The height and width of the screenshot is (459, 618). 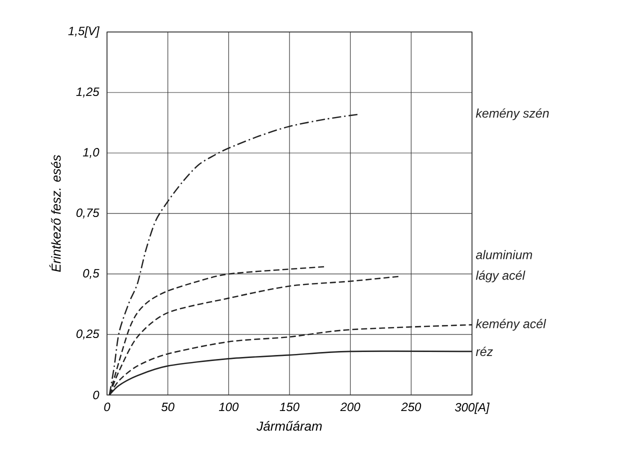 I want to click on y-tick-label: 0, so click(x=96, y=395).